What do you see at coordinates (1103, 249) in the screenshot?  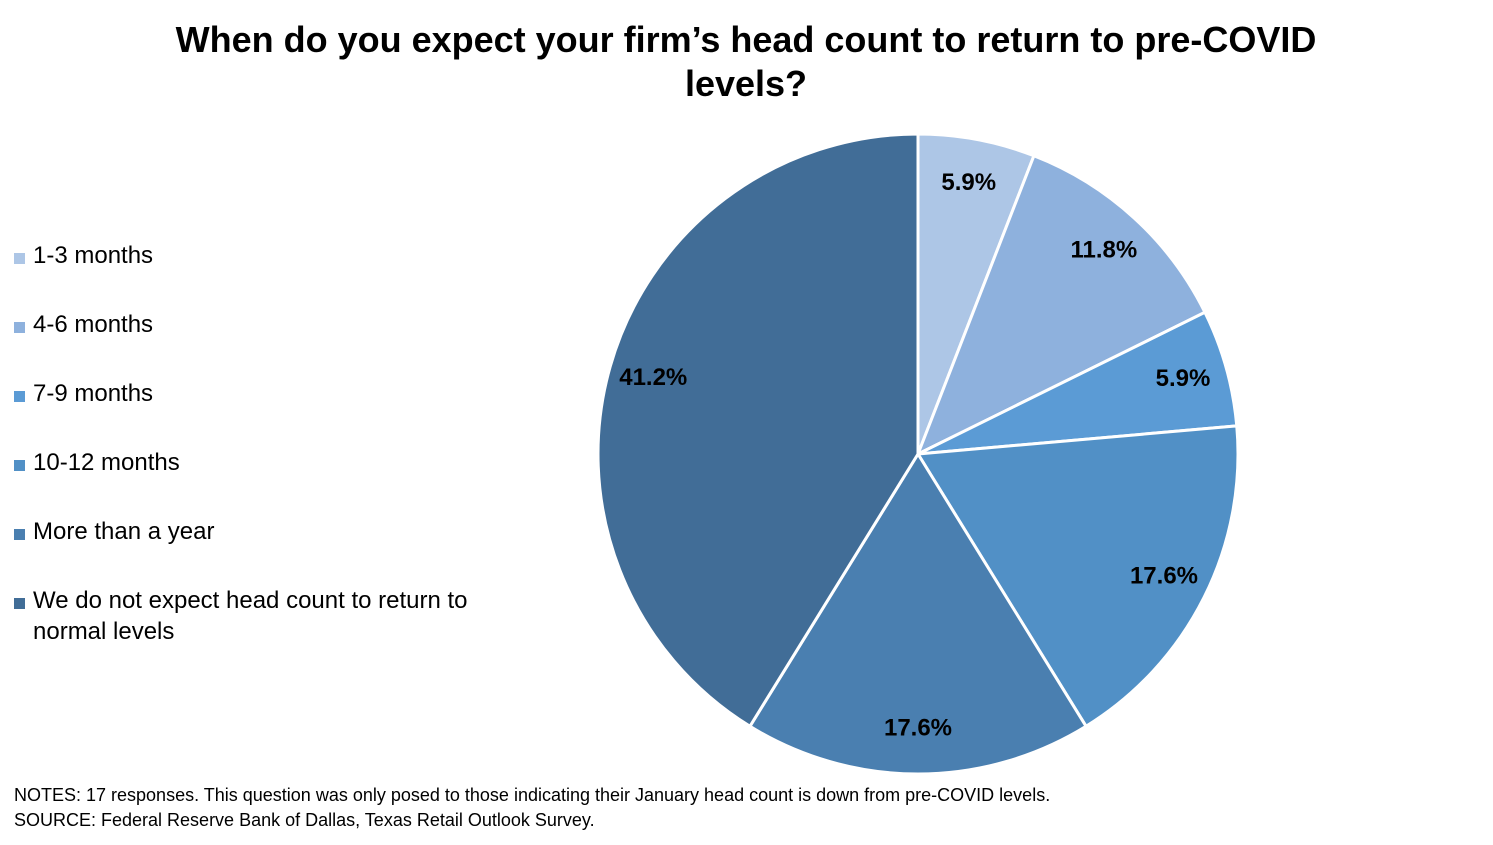 I see `data-label: 11.8%` at bounding box center [1103, 249].